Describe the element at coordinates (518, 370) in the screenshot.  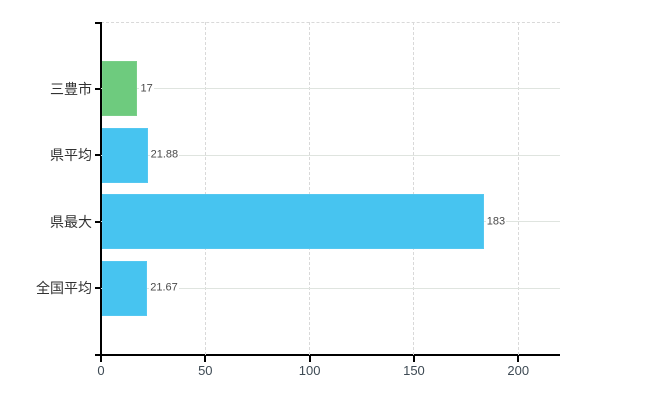
I see `x-tick-label: 200` at that location.